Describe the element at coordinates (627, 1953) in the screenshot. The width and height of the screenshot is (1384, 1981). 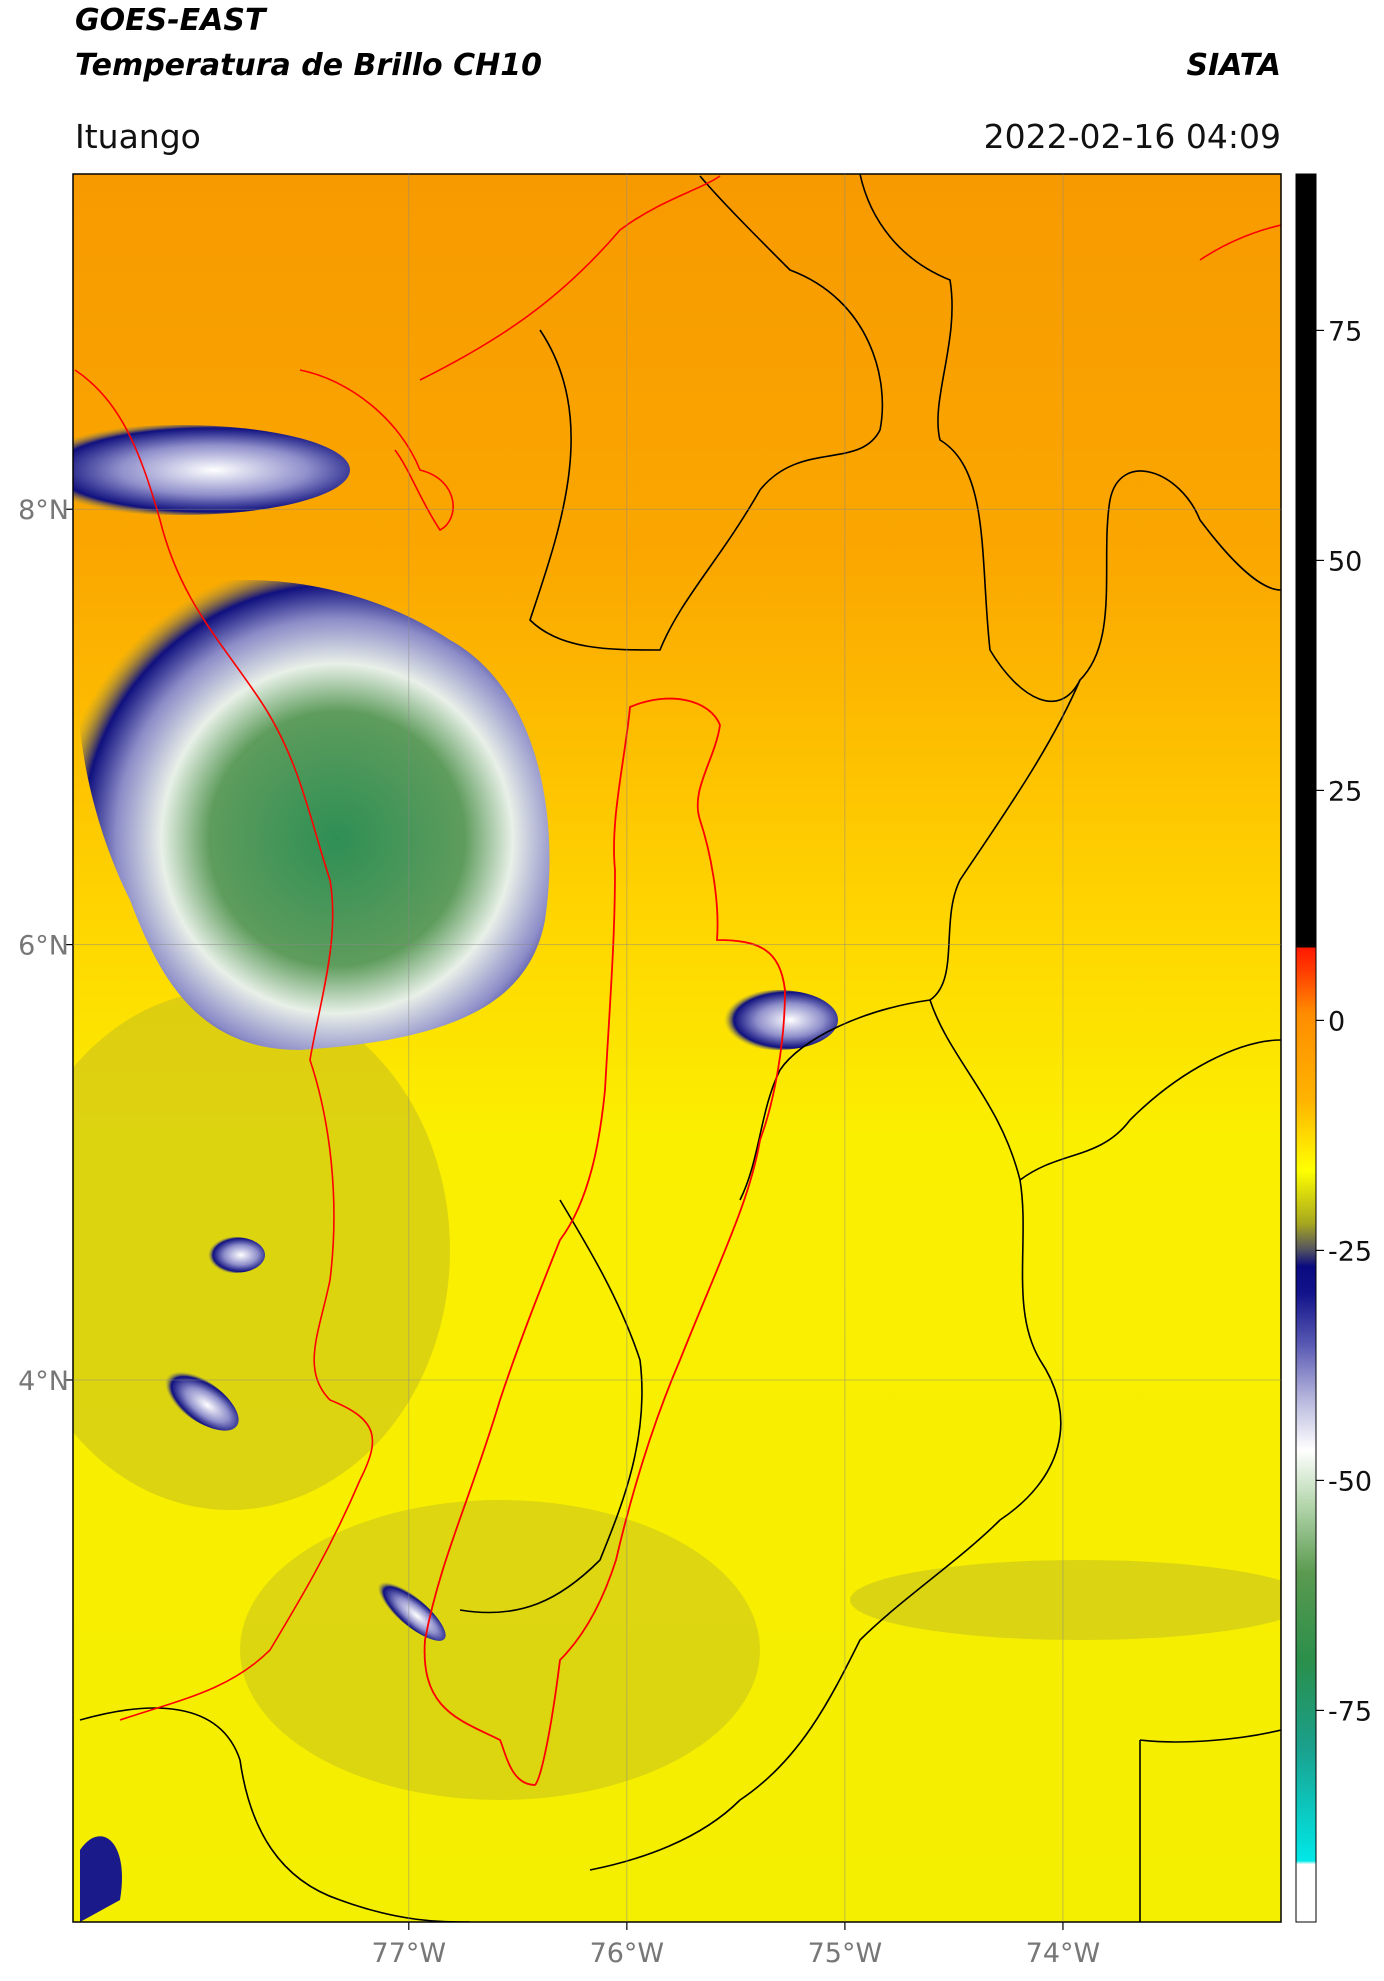
I see `x-tick-label: 76°W` at that location.